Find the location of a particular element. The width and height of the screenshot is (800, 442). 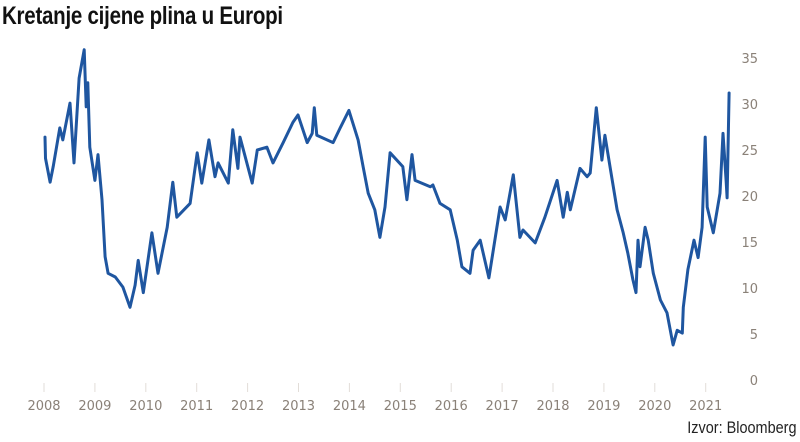

y-tick-label: 20 is located at coordinates (749, 197).